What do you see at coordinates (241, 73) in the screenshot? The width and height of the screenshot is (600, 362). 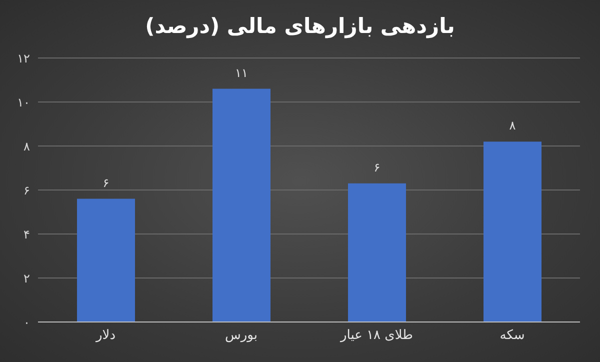 I see `data-label: ۱۱` at bounding box center [241, 73].